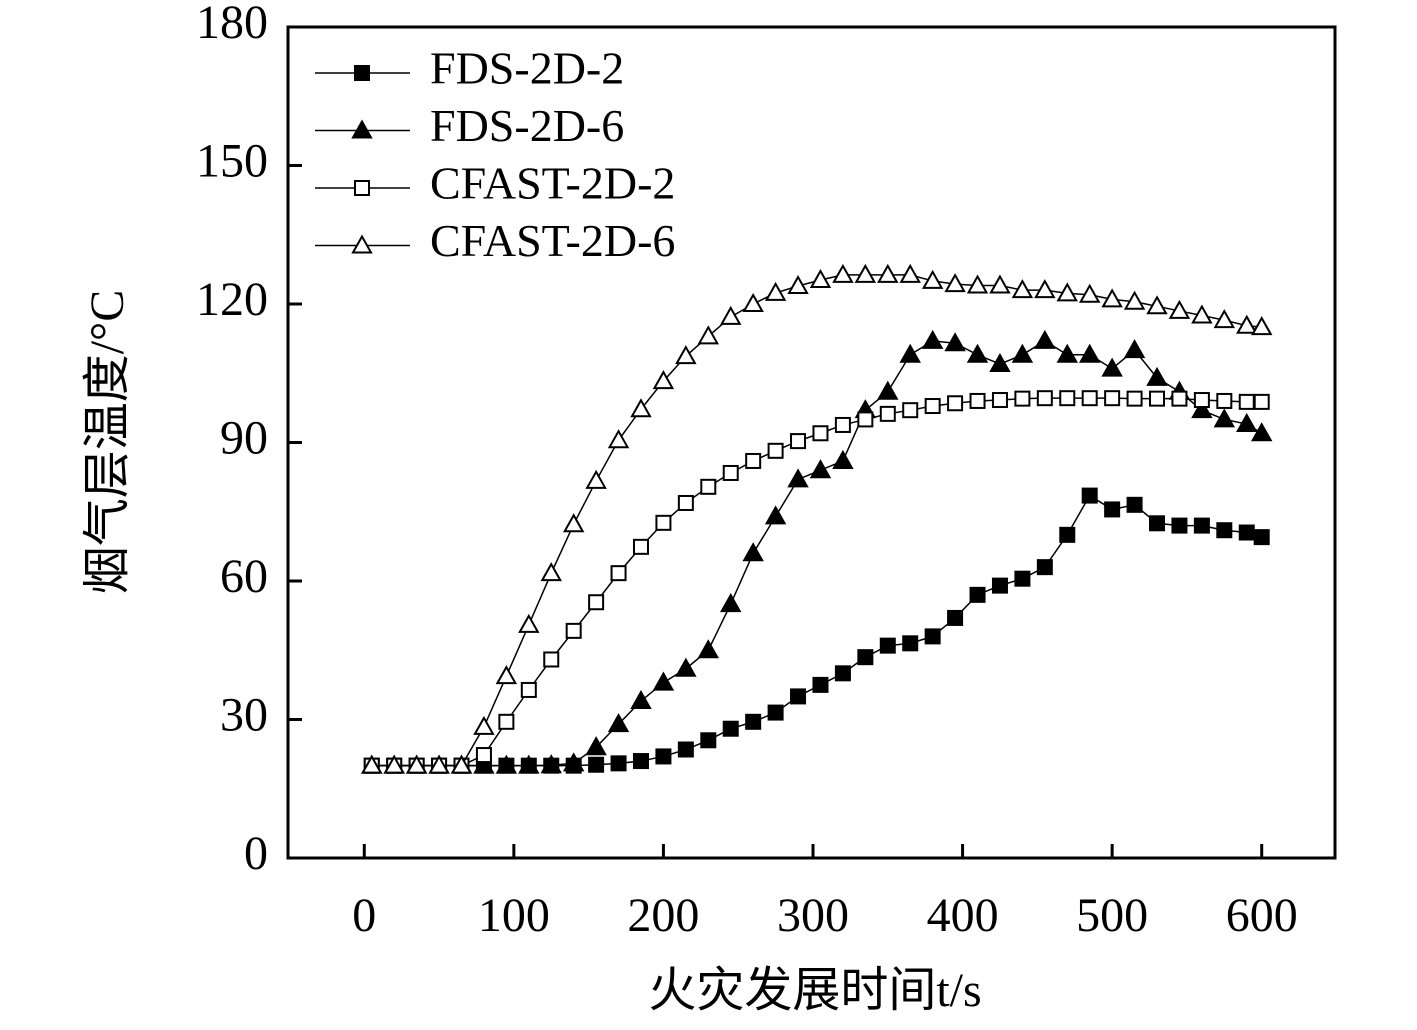 The image size is (1417, 1030). Describe the element at coordinates (256, 853) in the screenshot. I see `y-tick-label: 0` at that location.